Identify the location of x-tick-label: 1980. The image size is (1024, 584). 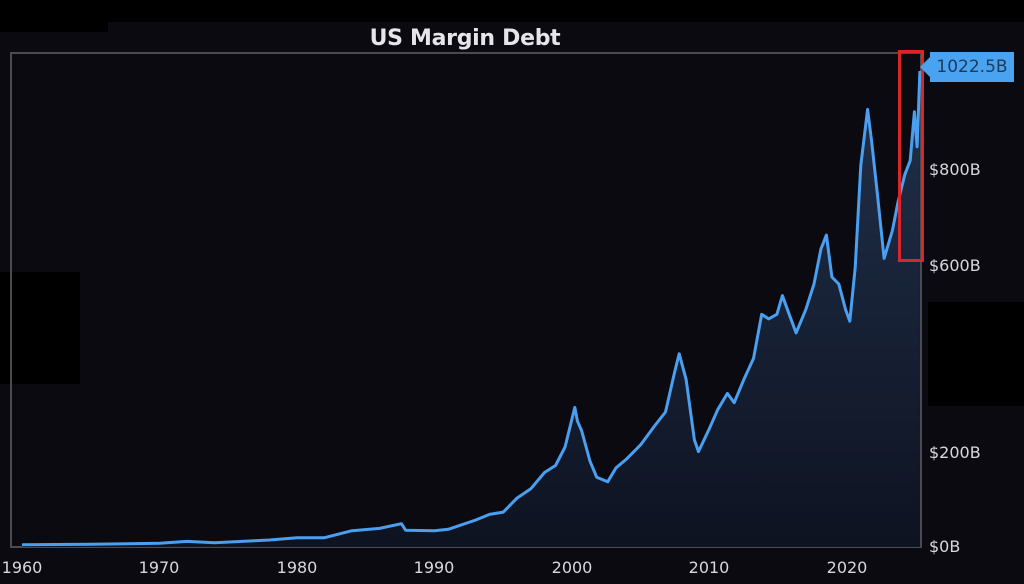
(297, 567).